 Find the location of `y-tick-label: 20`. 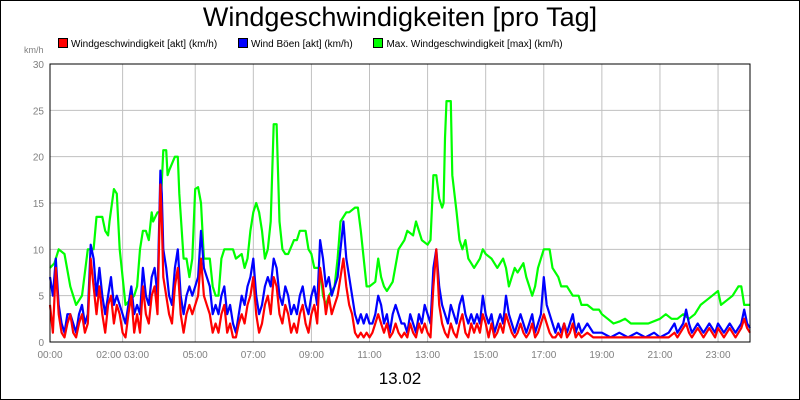

y-tick-label: 20 is located at coordinates (39, 158).